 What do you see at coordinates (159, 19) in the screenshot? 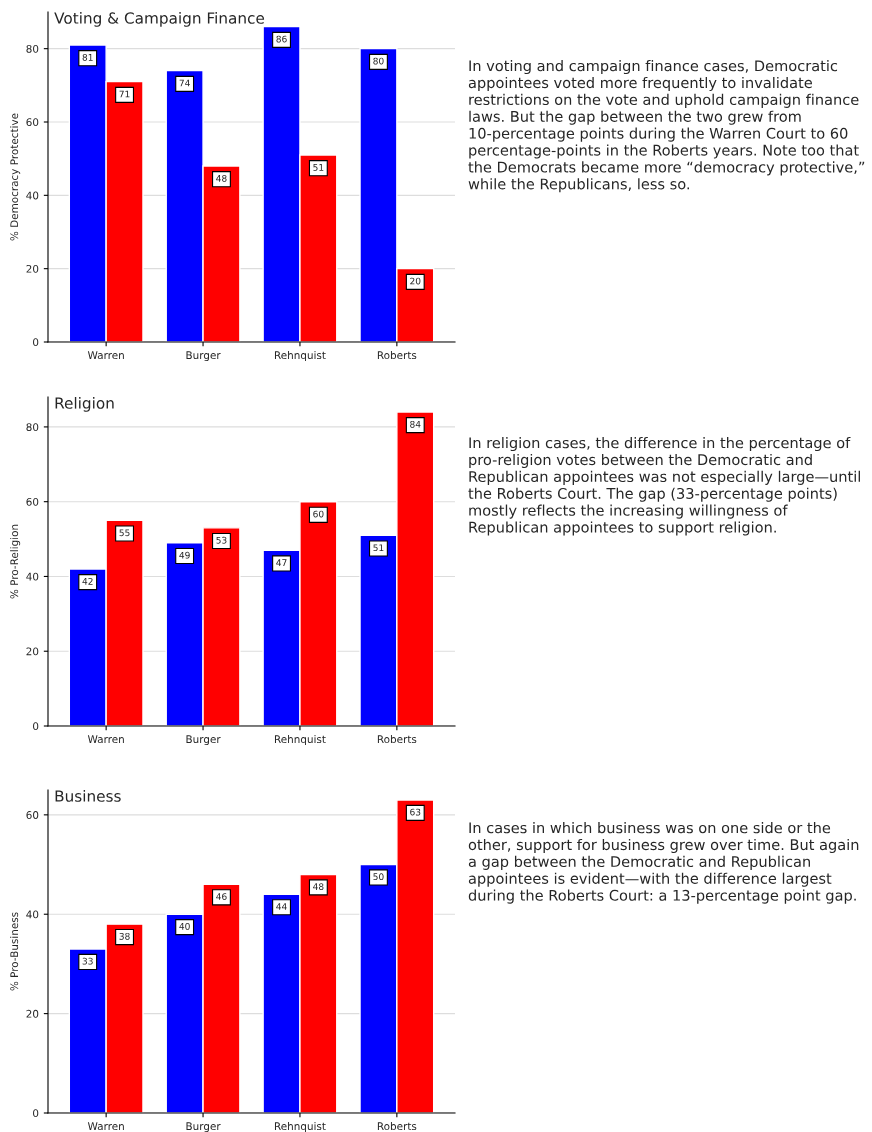
I see `chart-title: Voting & Campaign Finance` at bounding box center [159, 19].